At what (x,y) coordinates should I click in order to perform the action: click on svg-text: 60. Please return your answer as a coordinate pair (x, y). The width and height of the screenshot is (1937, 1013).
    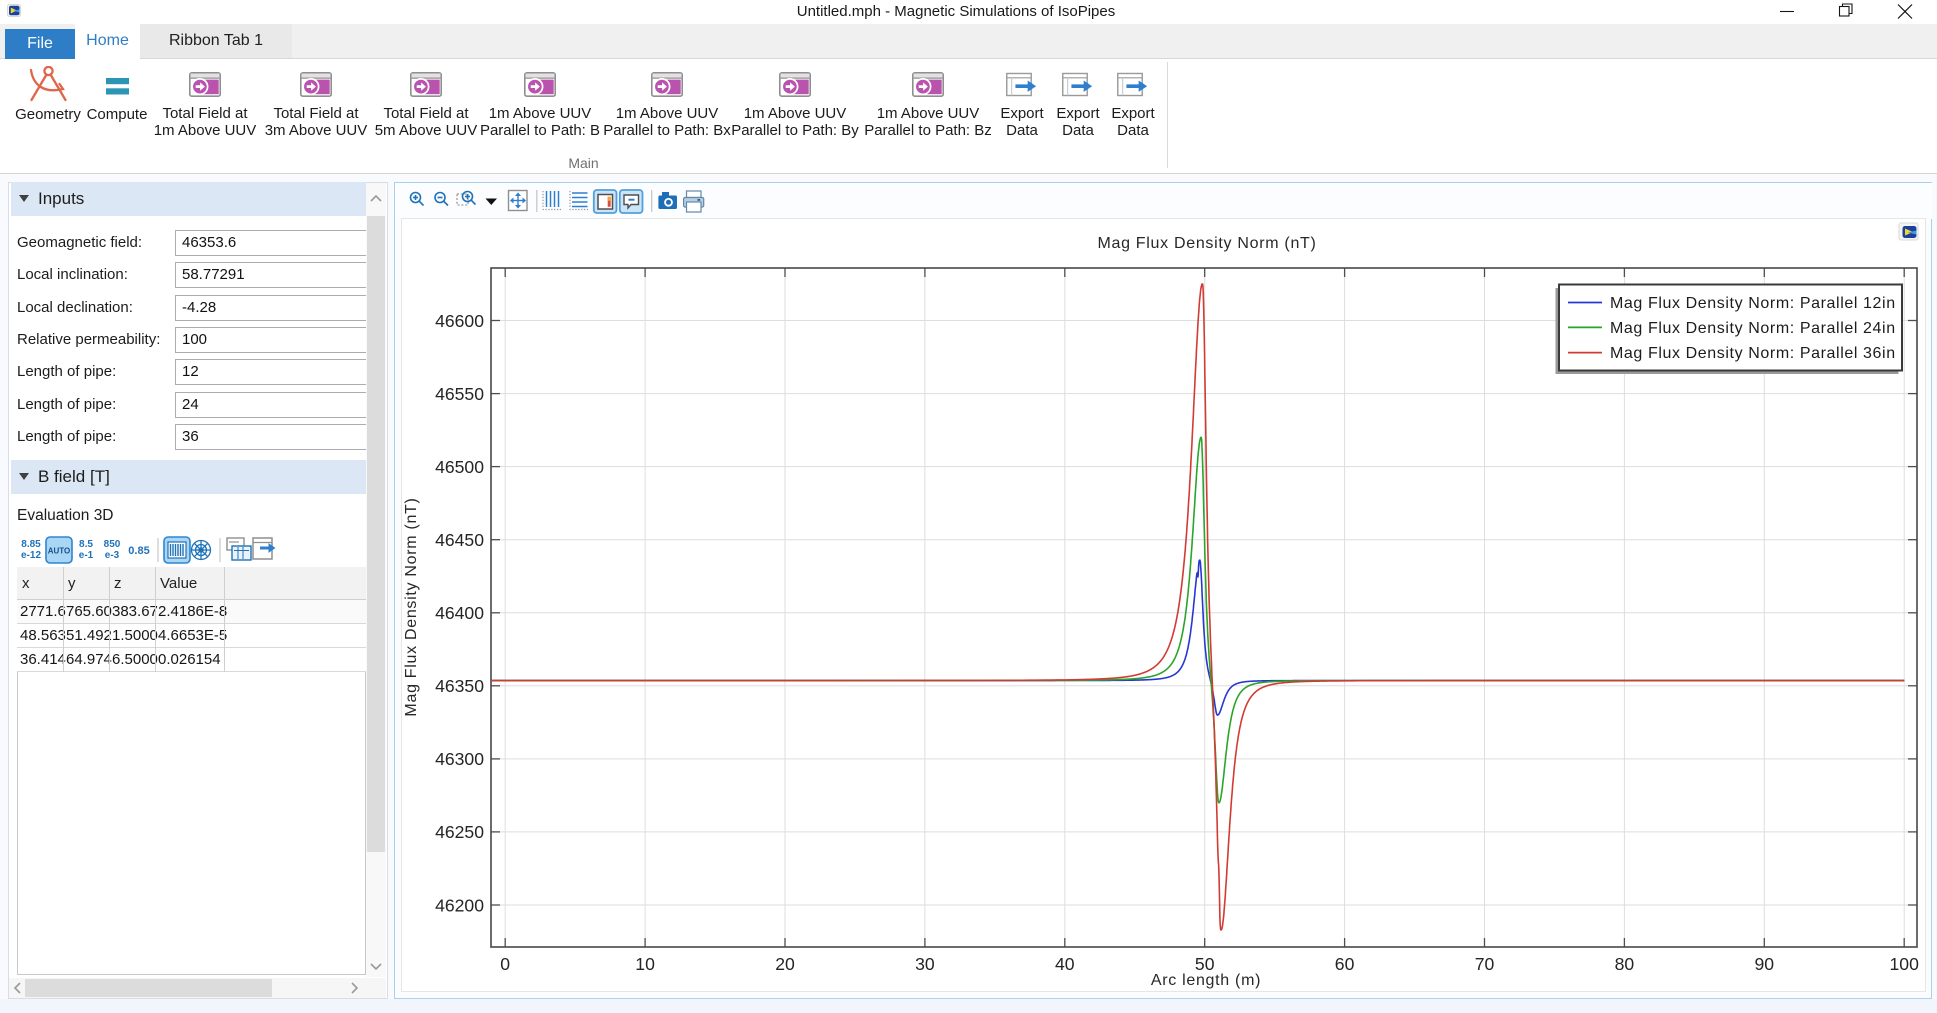
    Looking at the image, I should click on (1345, 964).